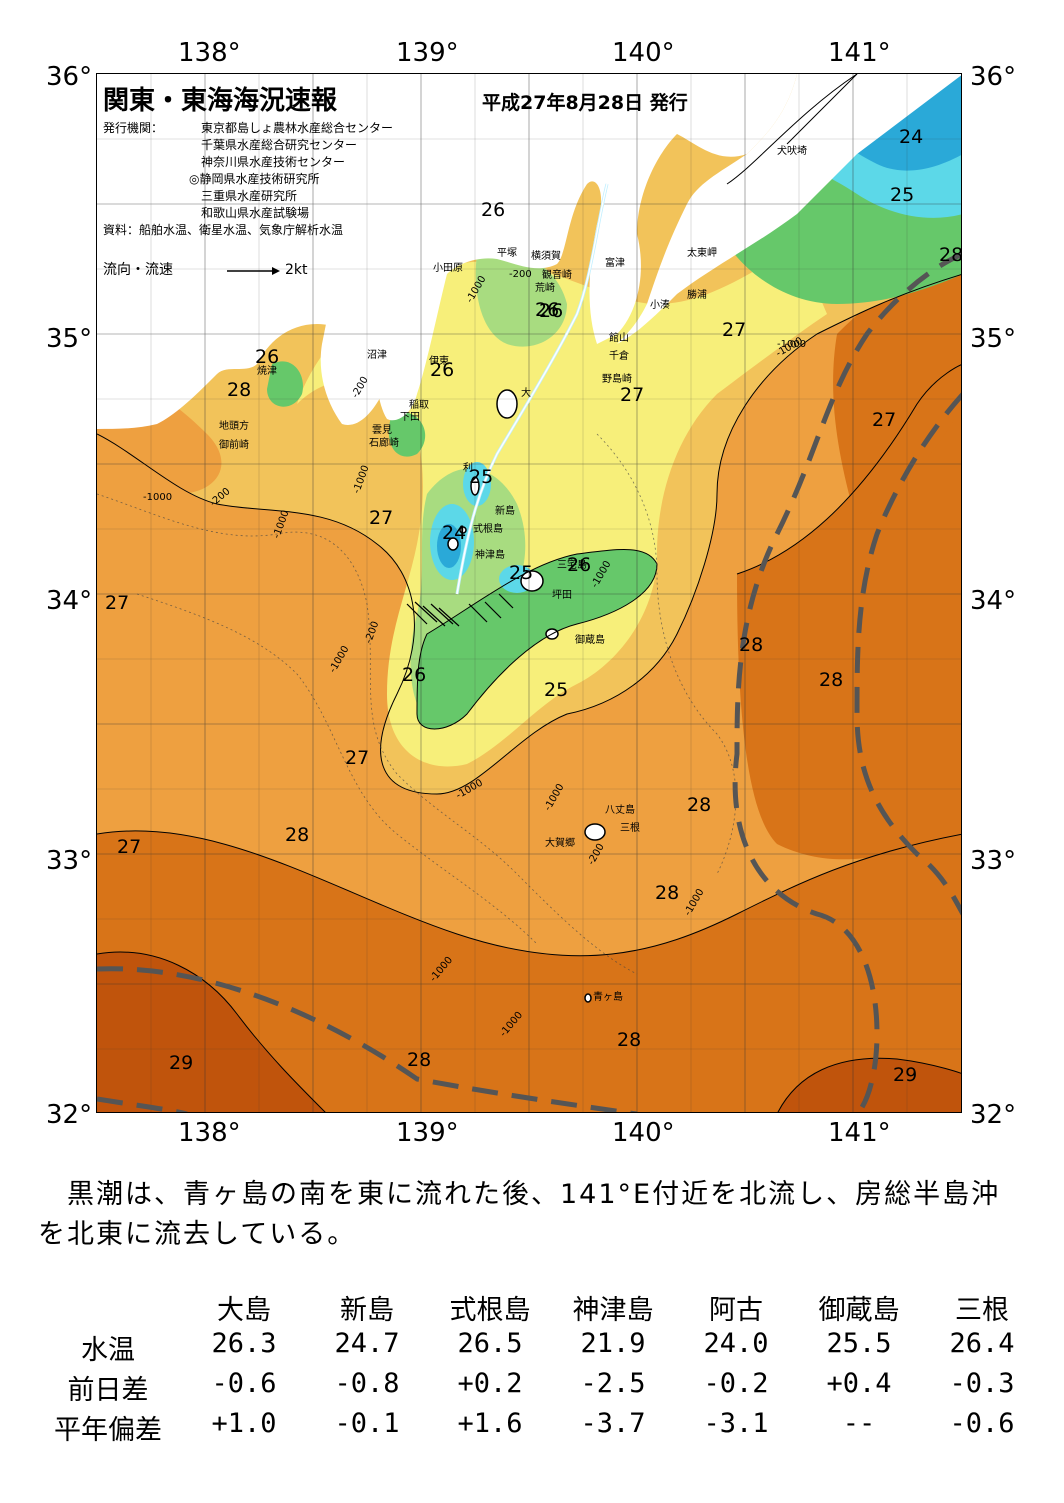 This screenshot has height=1503, width=1064. Describe the element at coordinates (532, 581) in the screenshot. I see `island-miyakejima` at that location.